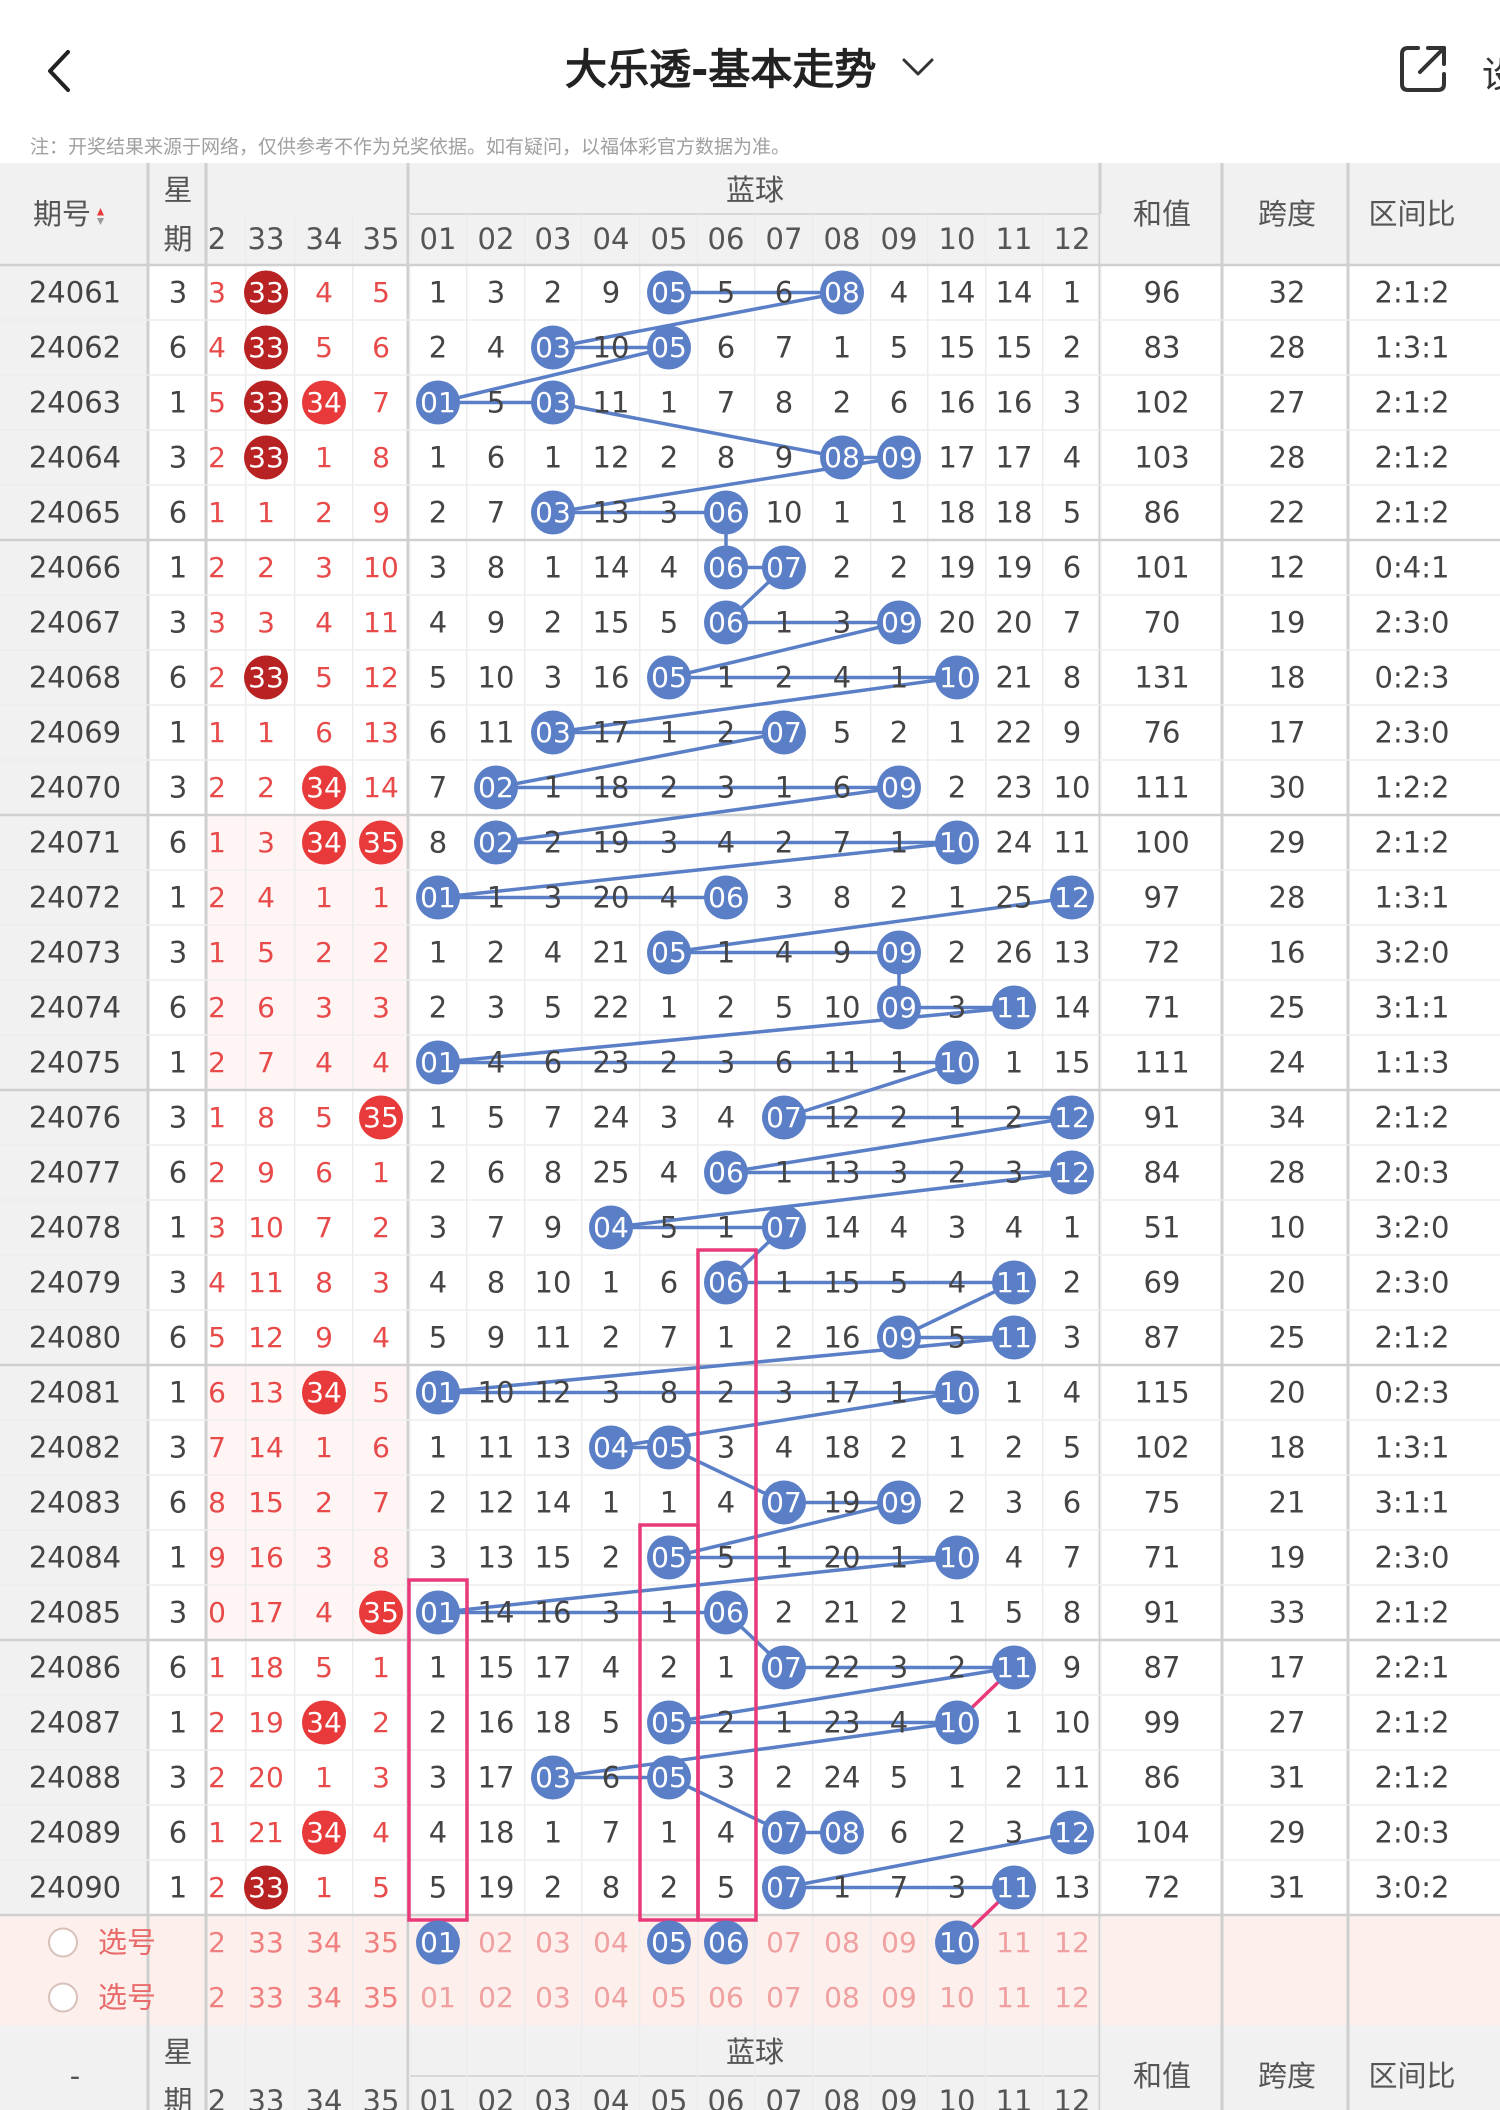  What do you see at coordinates (750, 66) in the screenshot?
I see `page-title: 大乐透-基本走势` at bounding box center [750, 66].